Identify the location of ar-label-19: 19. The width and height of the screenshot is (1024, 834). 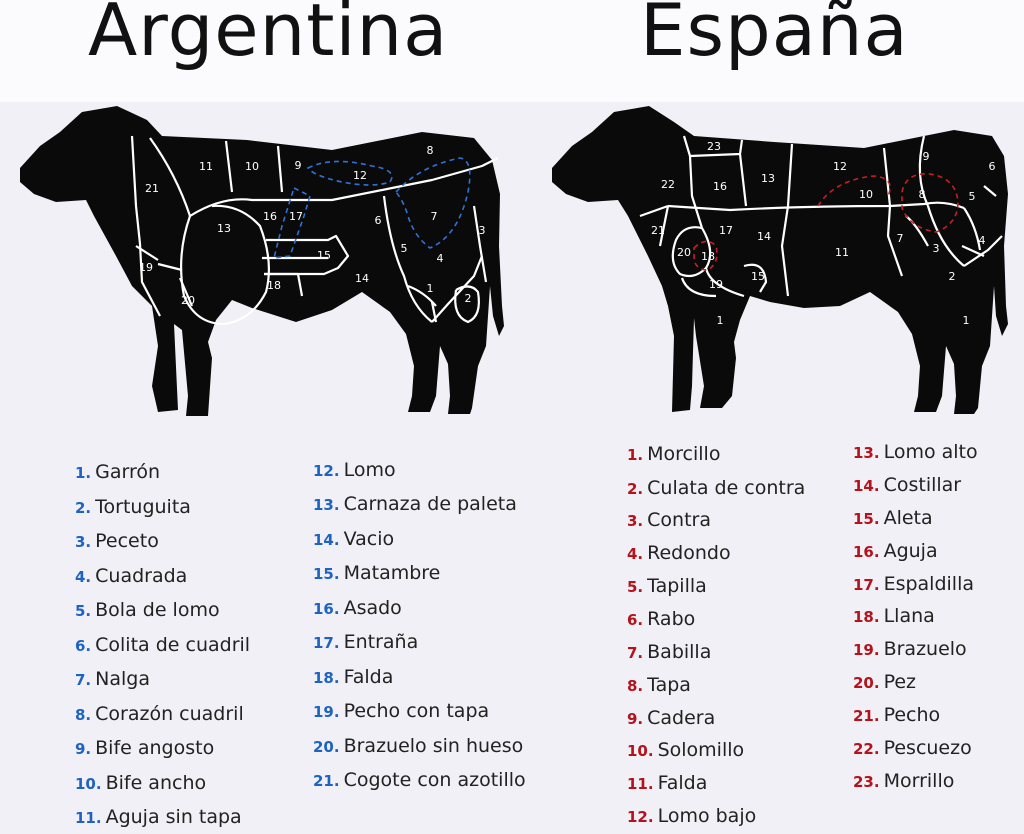
(146, 267).